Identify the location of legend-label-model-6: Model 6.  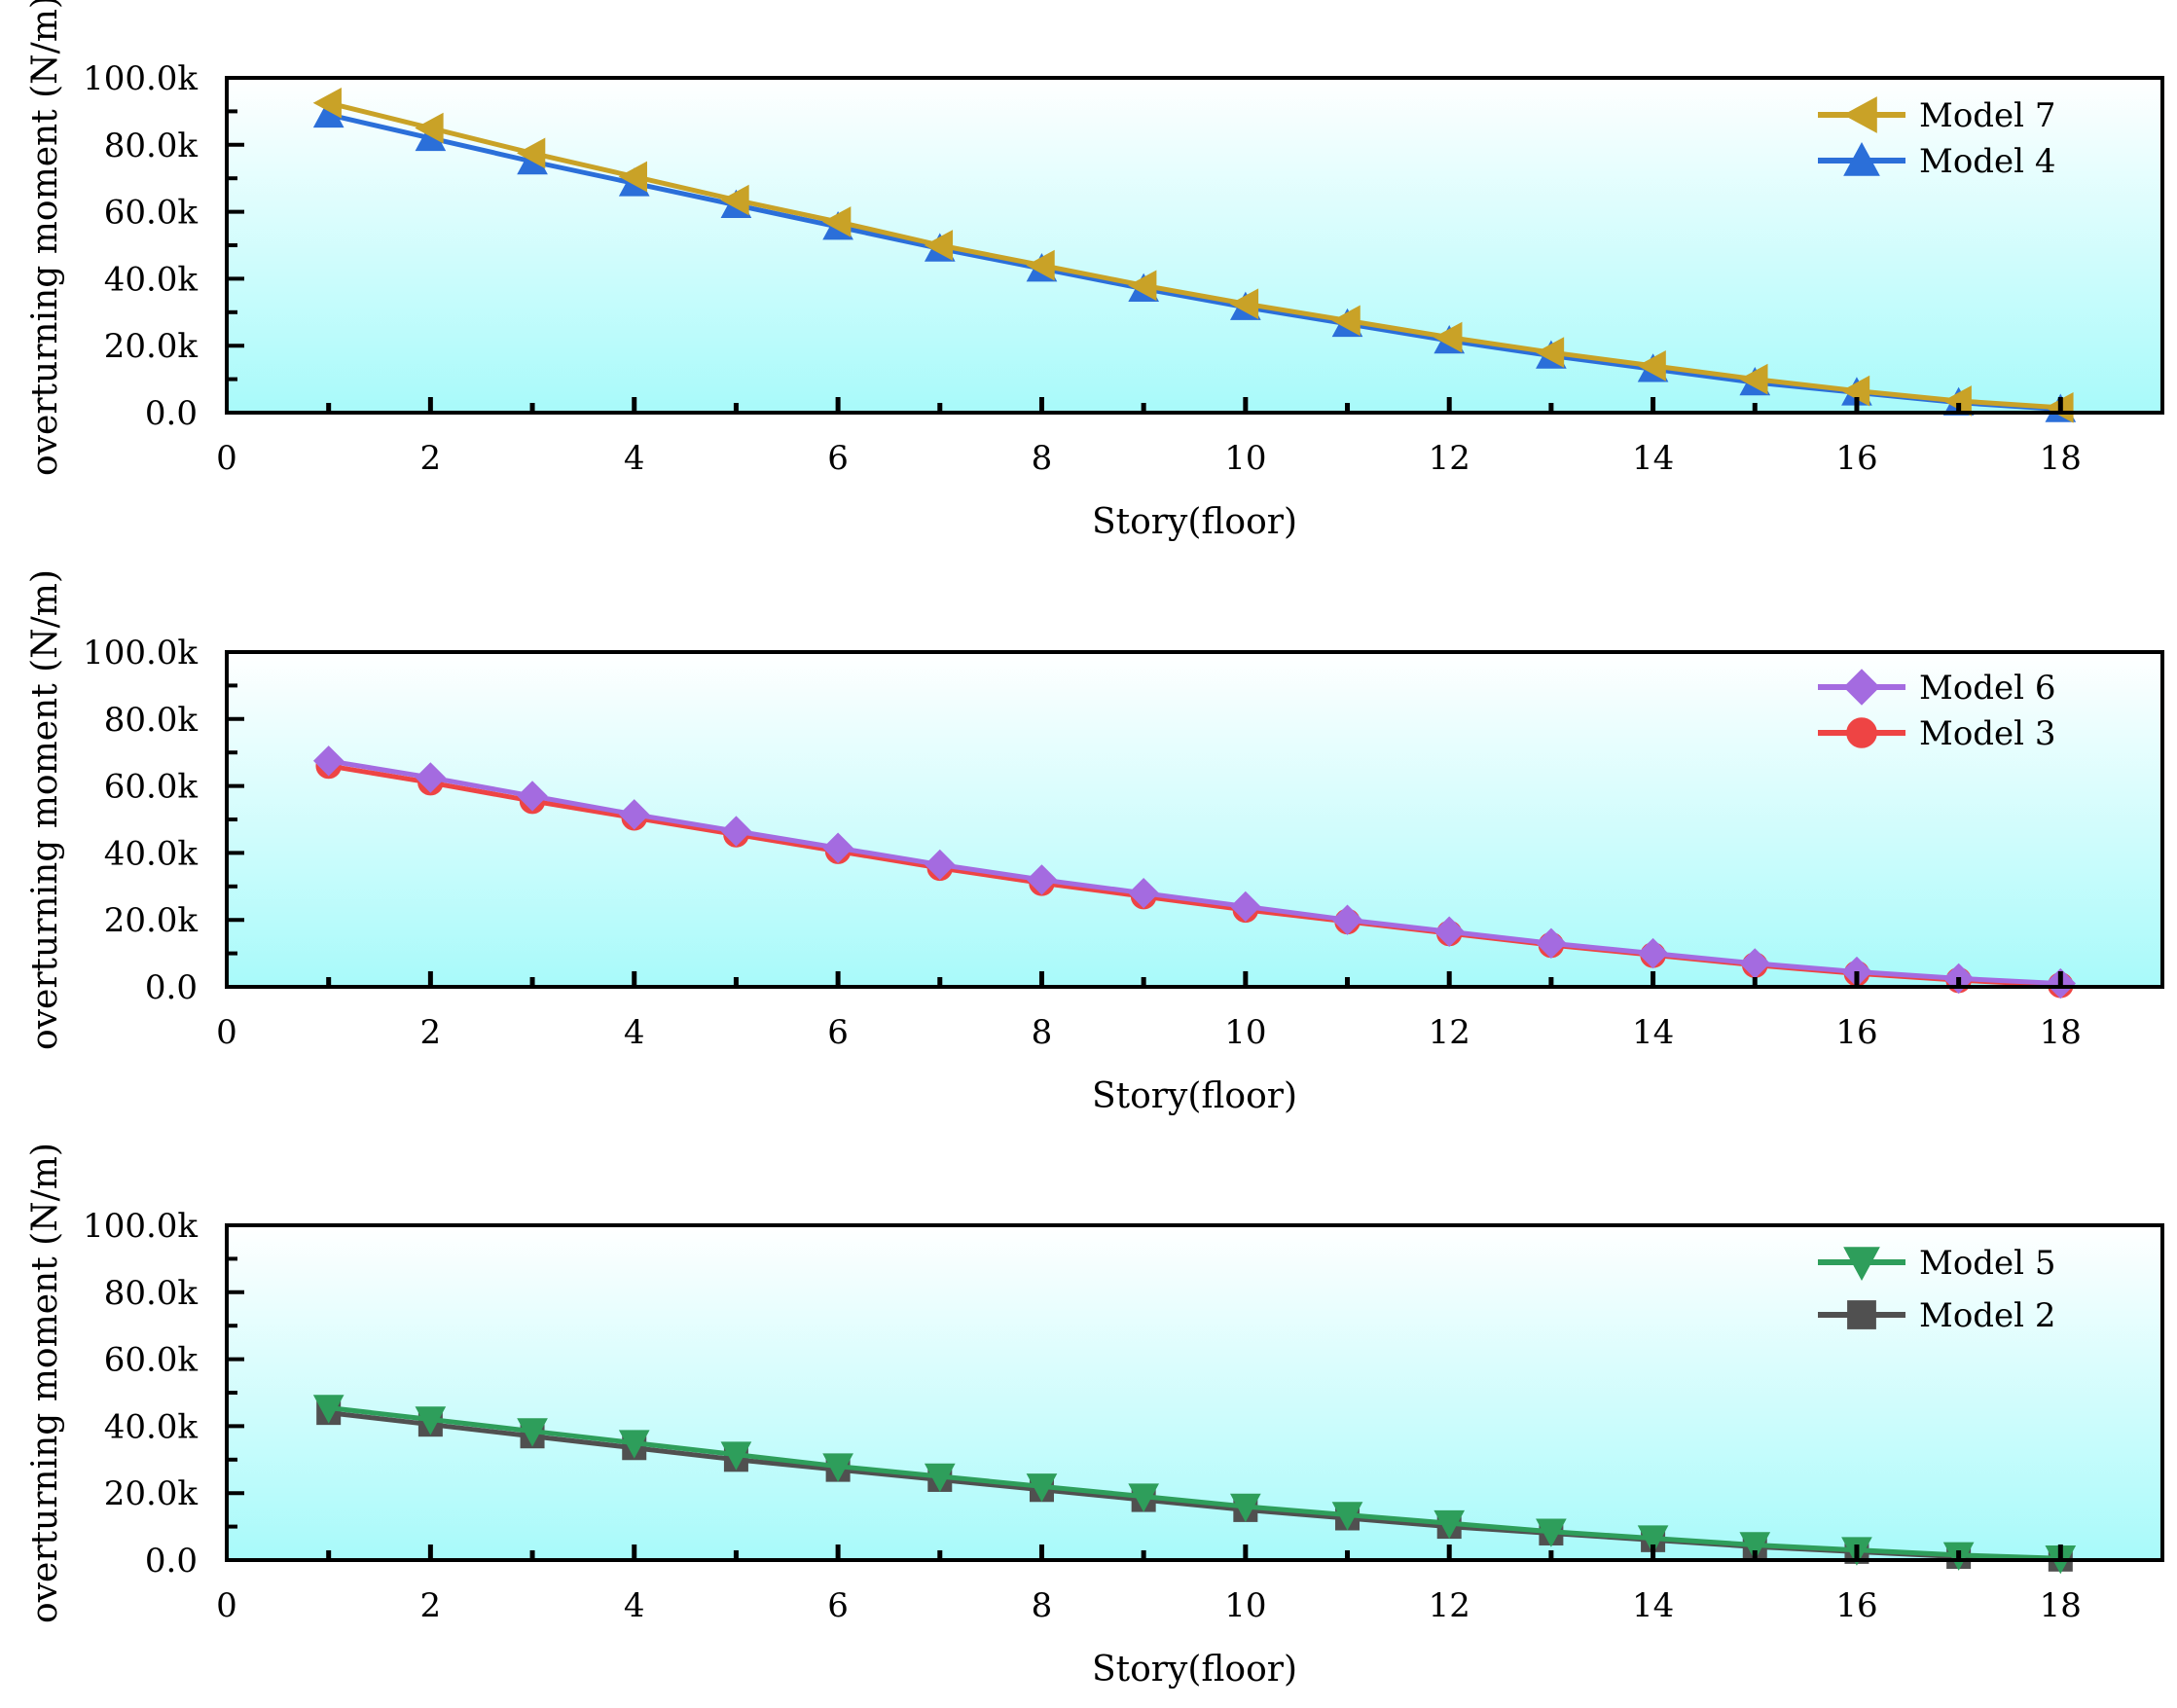
(1987, 688).